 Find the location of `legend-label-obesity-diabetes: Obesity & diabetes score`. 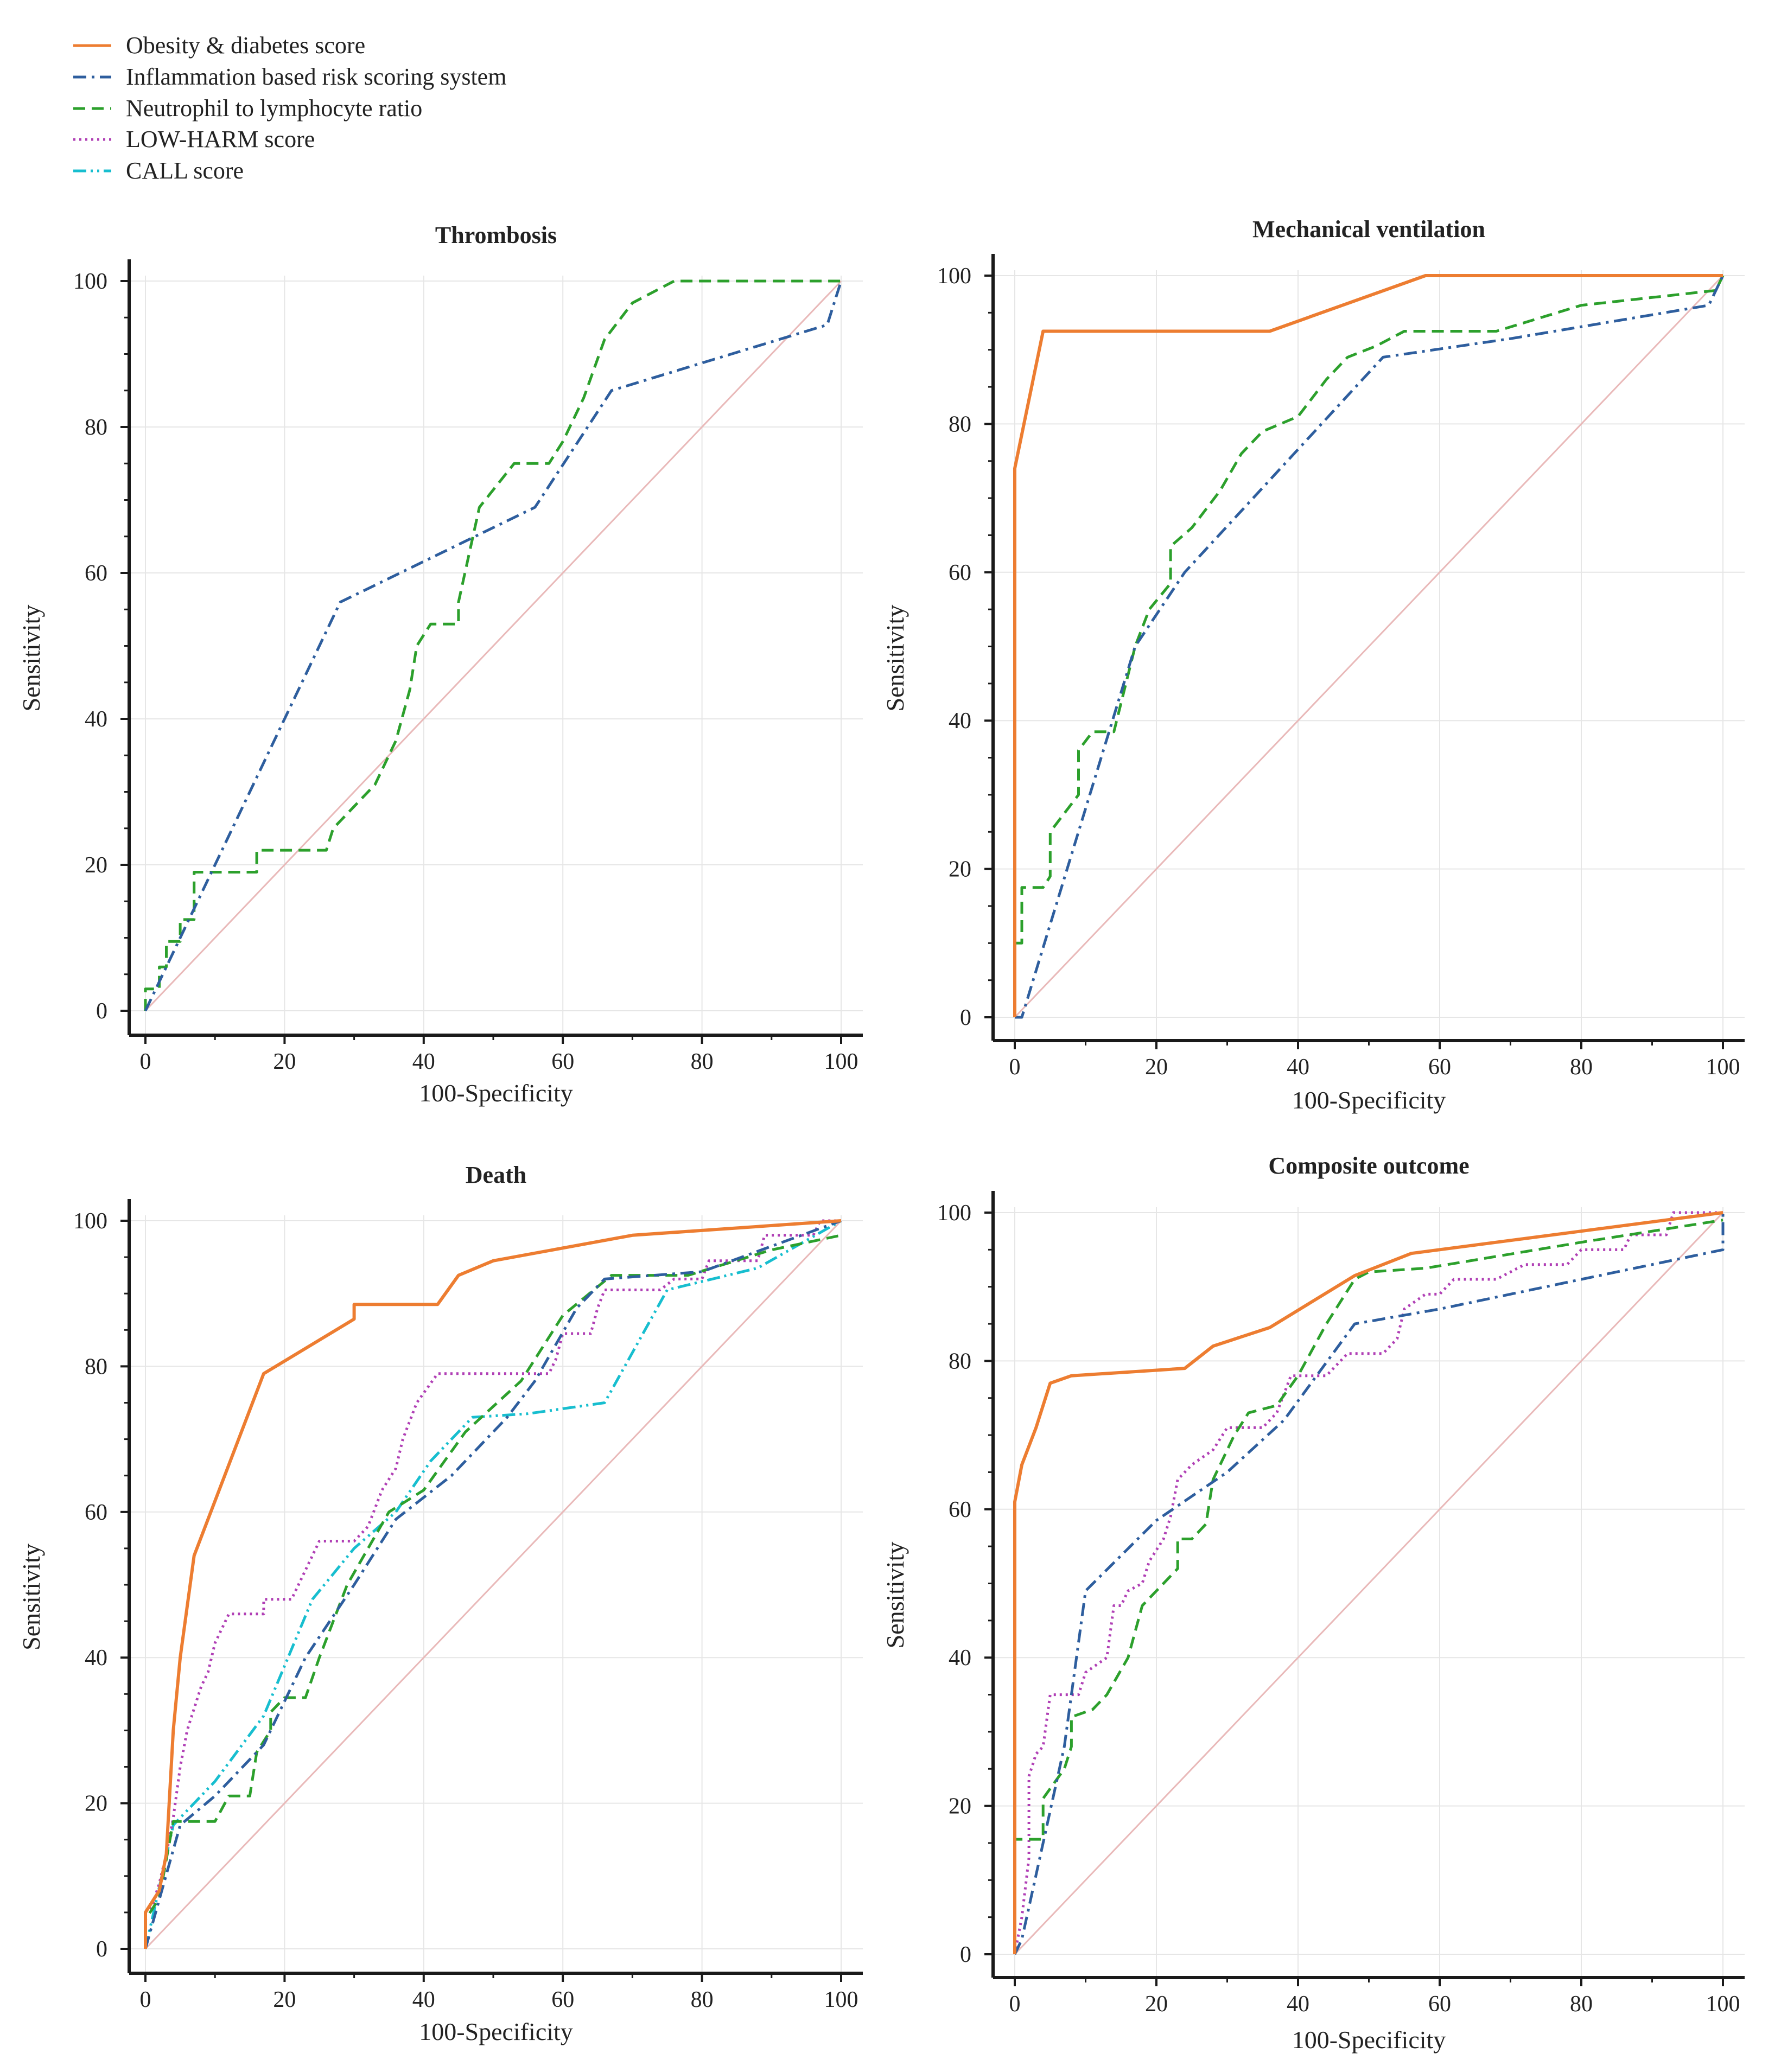

legend-label-obesity-diabetes: Obesity & diabetes score is located at coordinates (245, 45).